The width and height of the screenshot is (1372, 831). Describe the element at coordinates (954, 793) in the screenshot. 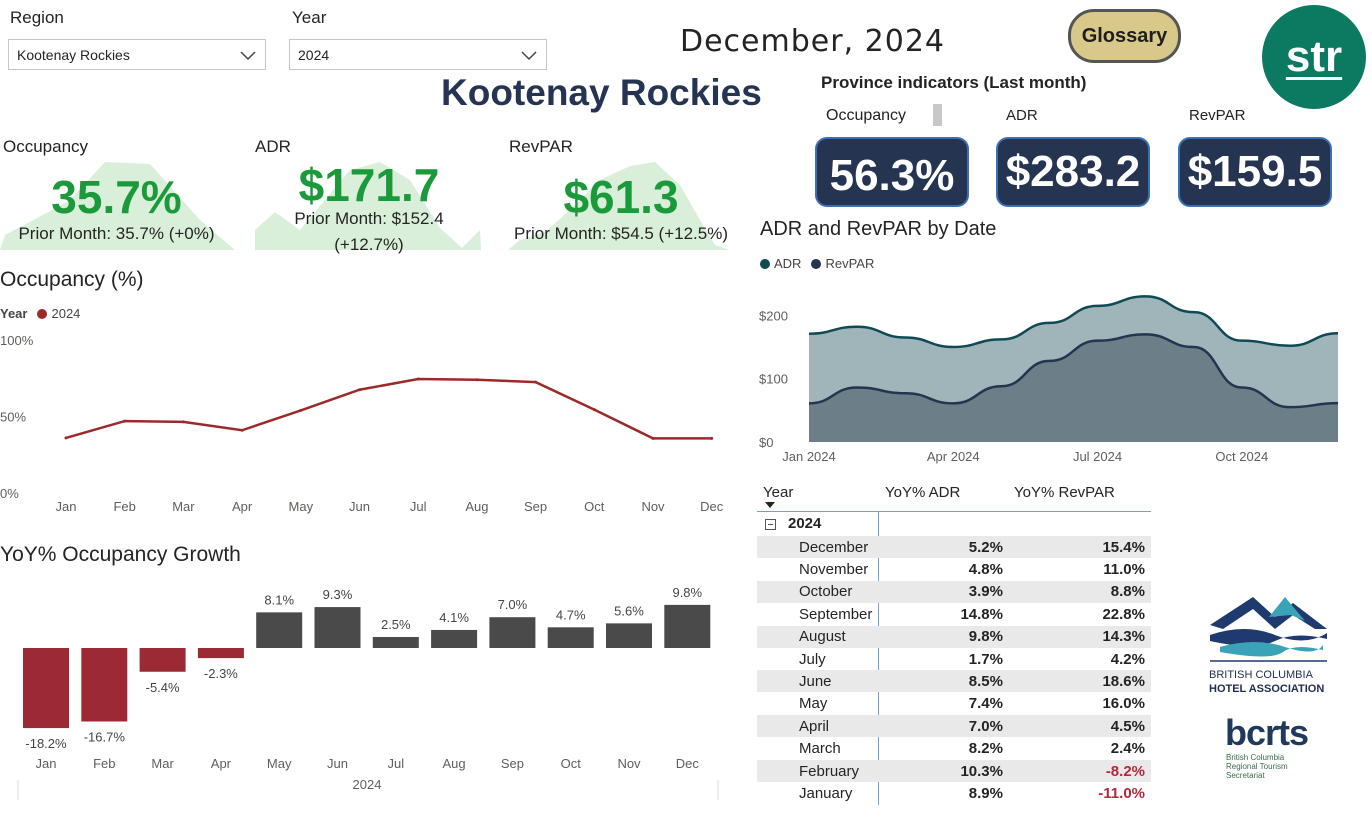

I see `table-row: January 8.9% -11.0%` at that location.